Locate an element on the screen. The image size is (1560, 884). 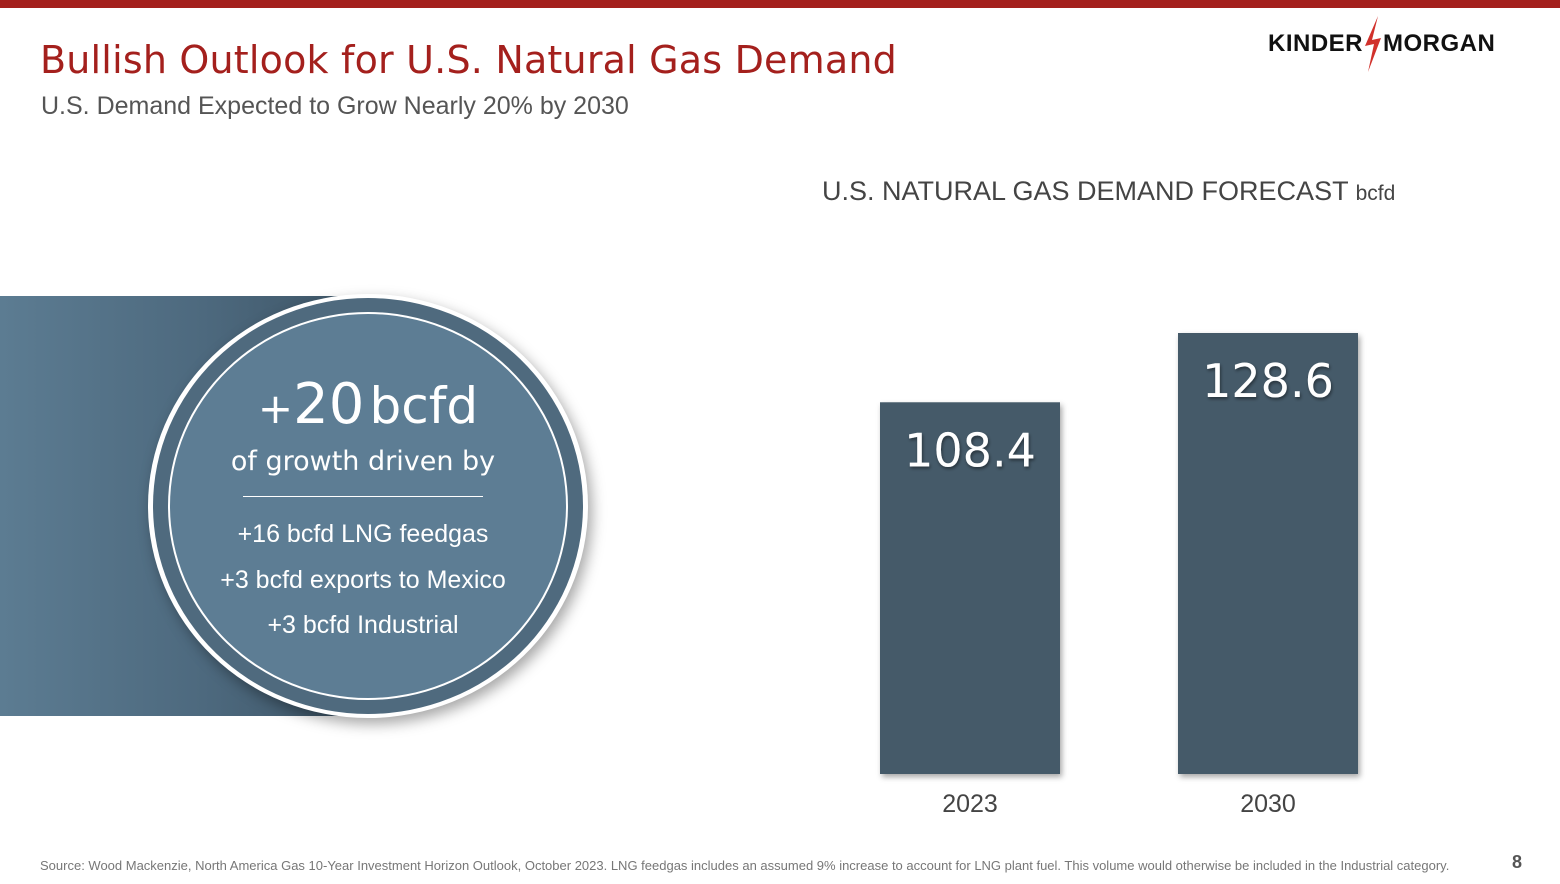
chart-title-unit: bcfd is located at coordinates (1375, 193).